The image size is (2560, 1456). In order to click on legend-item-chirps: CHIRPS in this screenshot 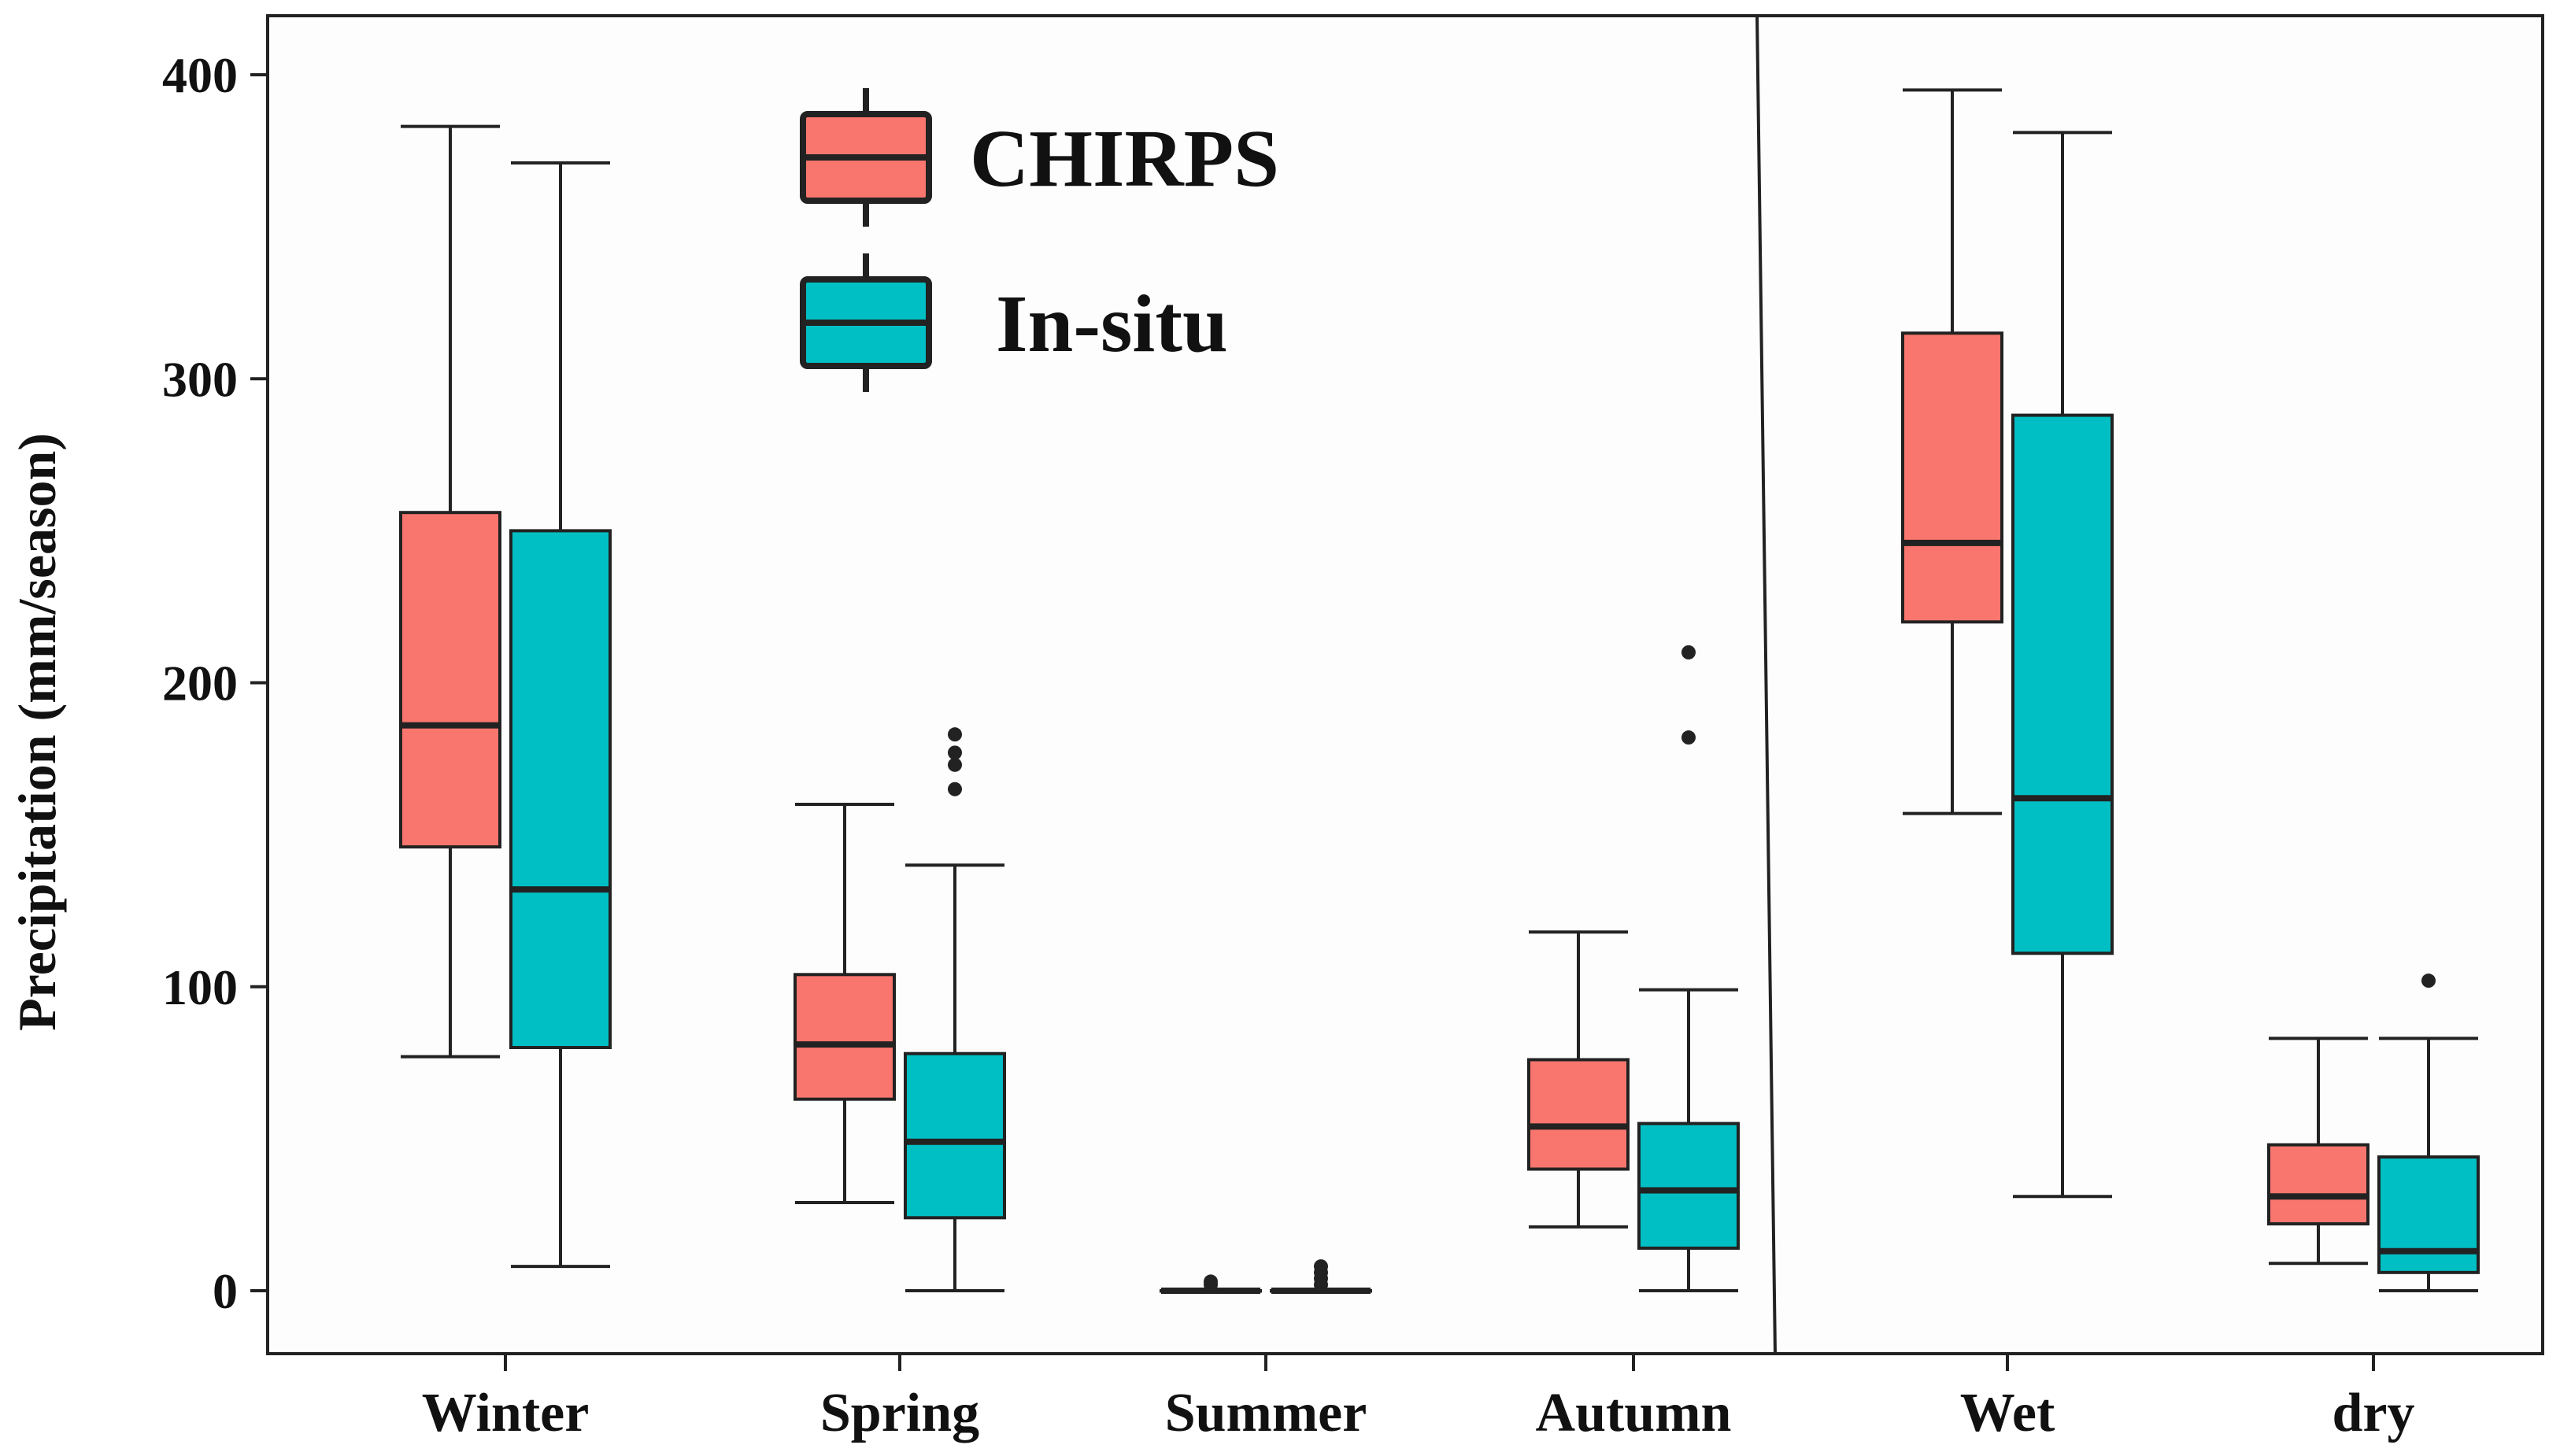, I will do `click(1039, 157)`.